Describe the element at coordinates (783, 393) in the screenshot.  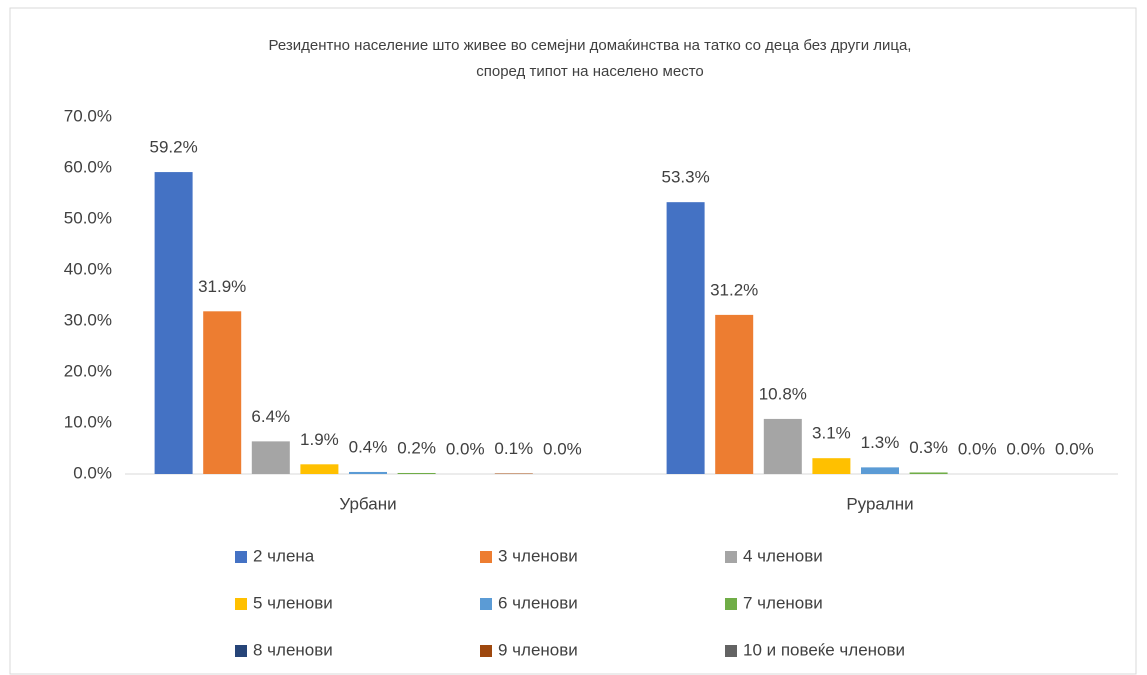
I see `data-label: 10.8%` at that location.